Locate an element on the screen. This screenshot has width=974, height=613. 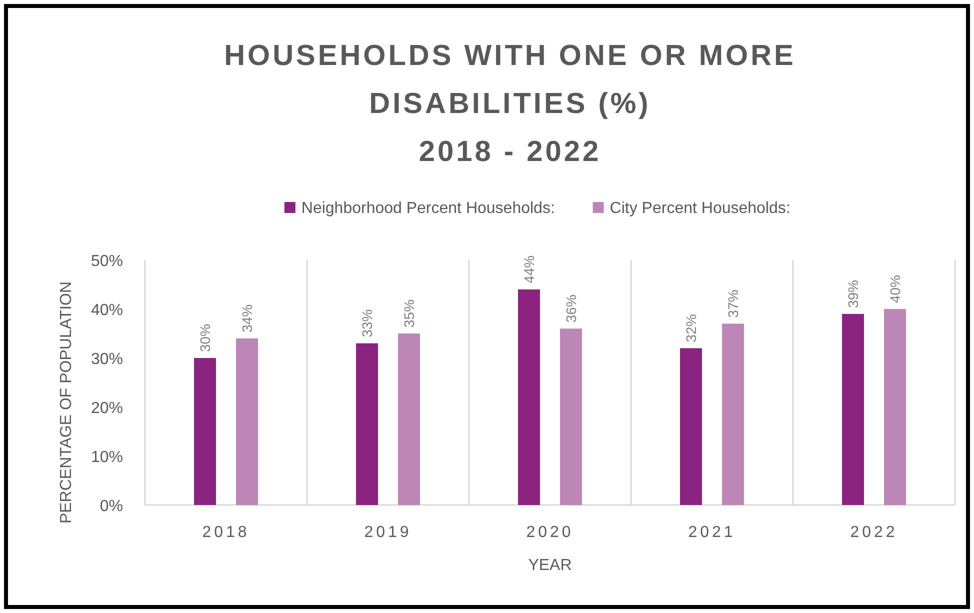
chart-title: HOUSEHOLDS WITH ONE OR MORE DISABILITIES (%) 2018 - 2022 is located at coordinates (510, 104).